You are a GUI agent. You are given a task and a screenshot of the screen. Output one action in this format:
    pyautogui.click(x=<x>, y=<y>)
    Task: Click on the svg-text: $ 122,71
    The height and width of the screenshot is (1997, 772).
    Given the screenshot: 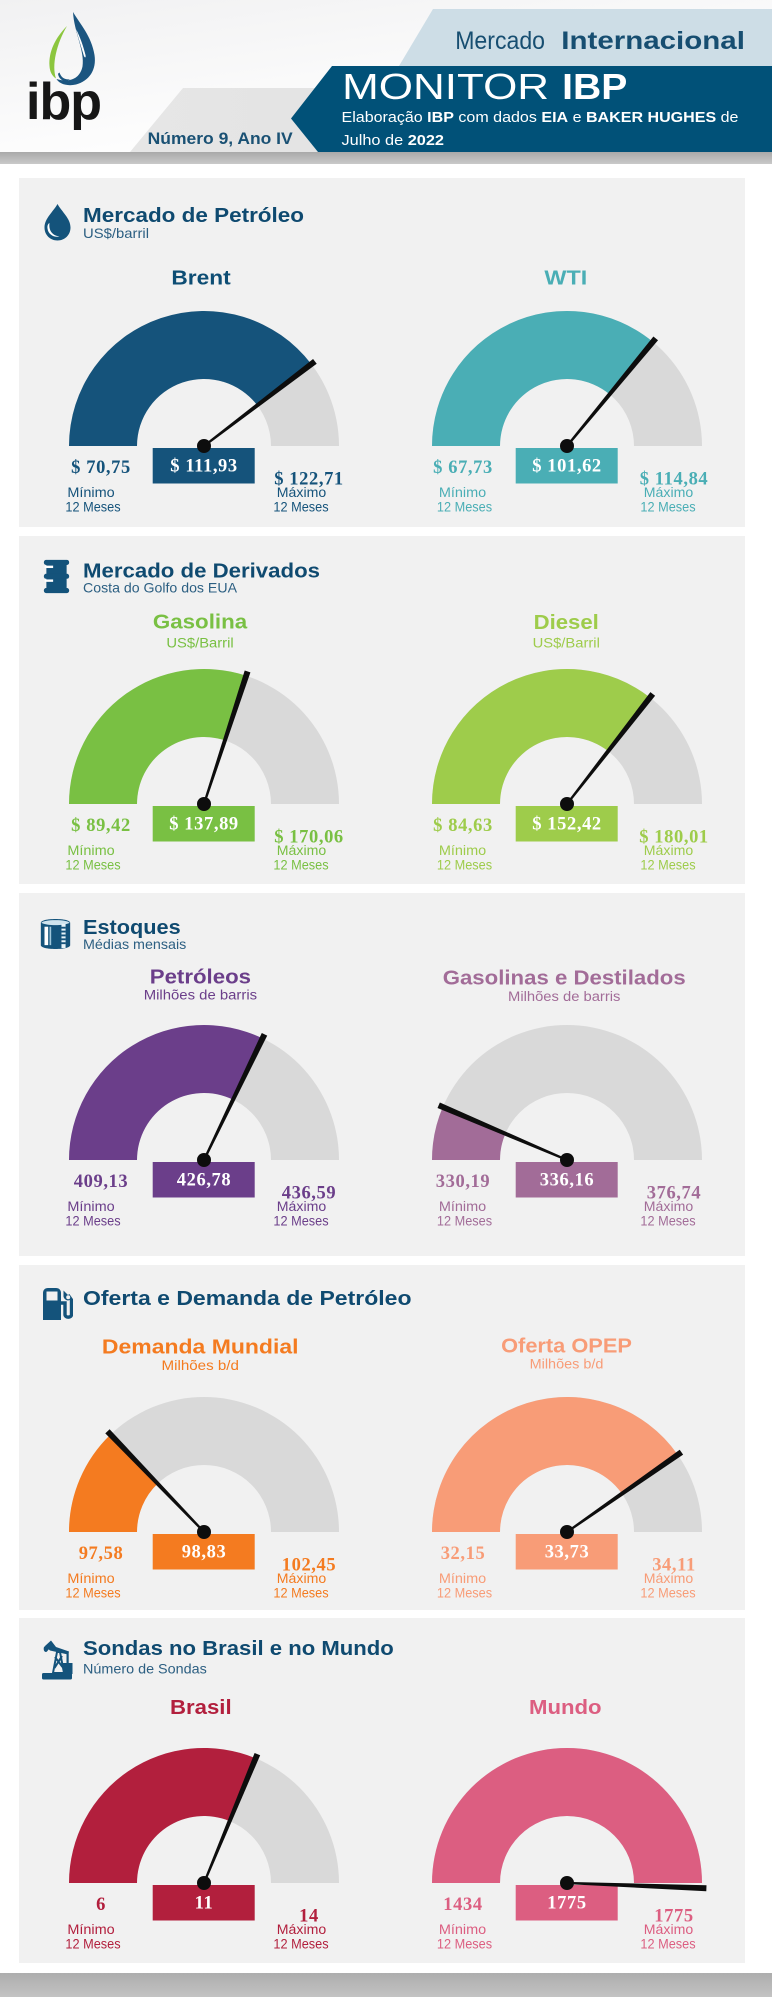 What is the action you would take?
    pyautogui.click(x=309, y=480)
    